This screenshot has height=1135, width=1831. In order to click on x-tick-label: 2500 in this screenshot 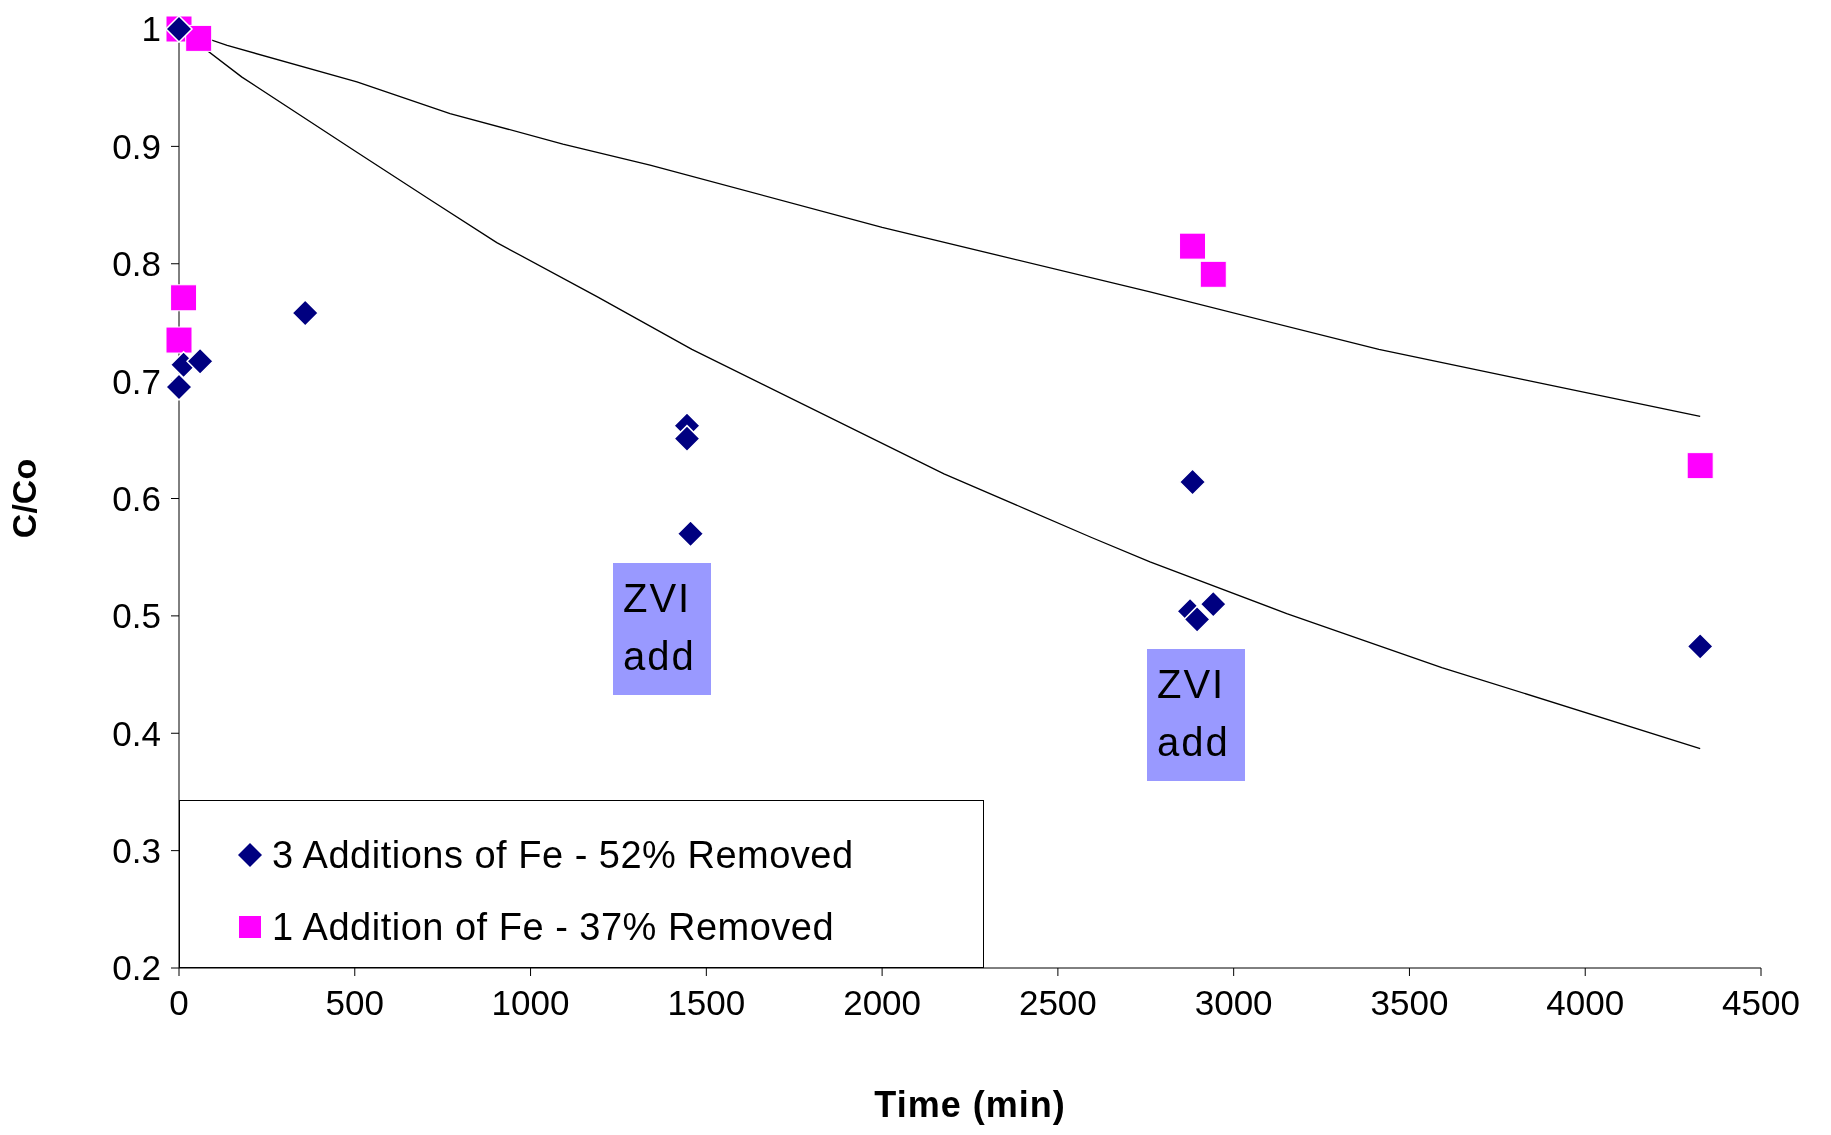, I will do `click(1057, 1002)`.